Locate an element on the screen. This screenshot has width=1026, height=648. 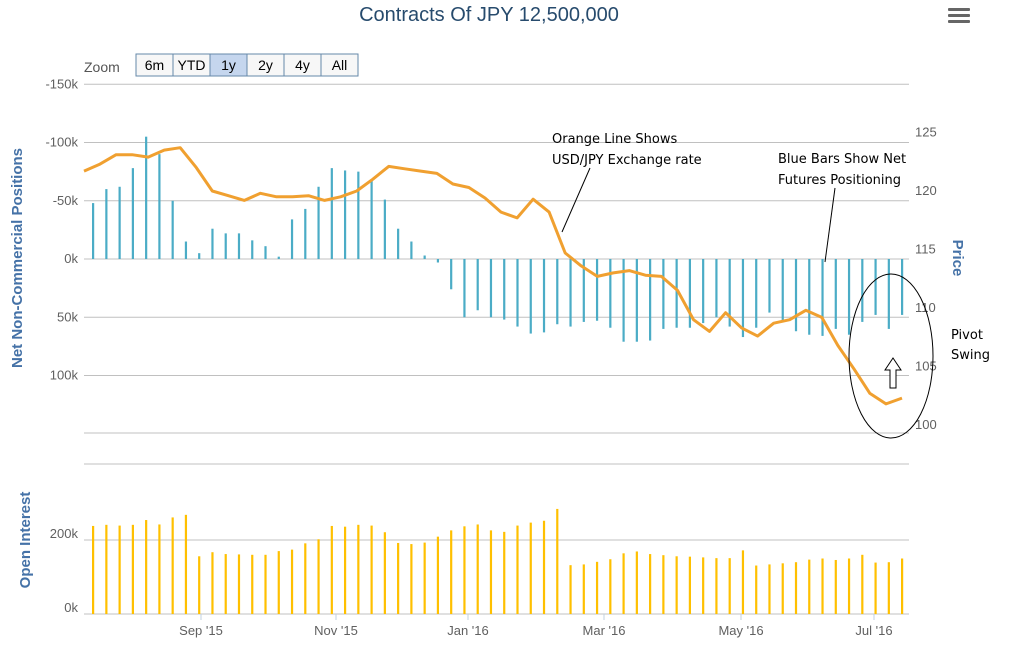
pivot-note-line-1: Pivot is located at coordinates (967, 335).